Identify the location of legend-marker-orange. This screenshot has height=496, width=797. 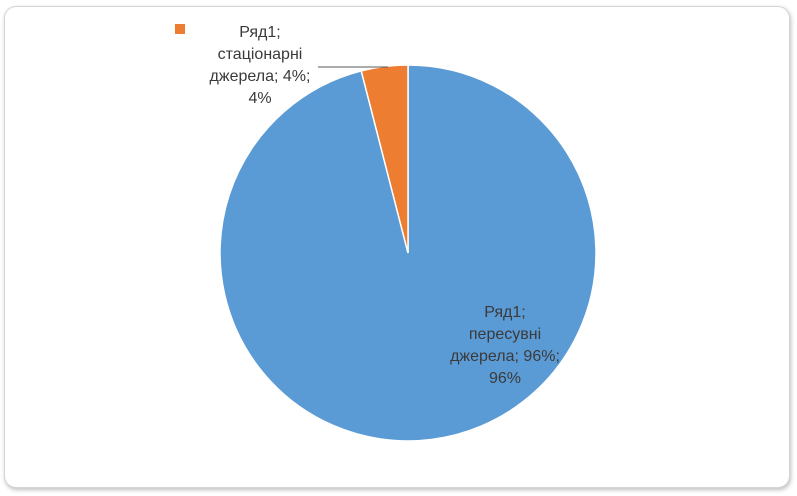
(180, 29).